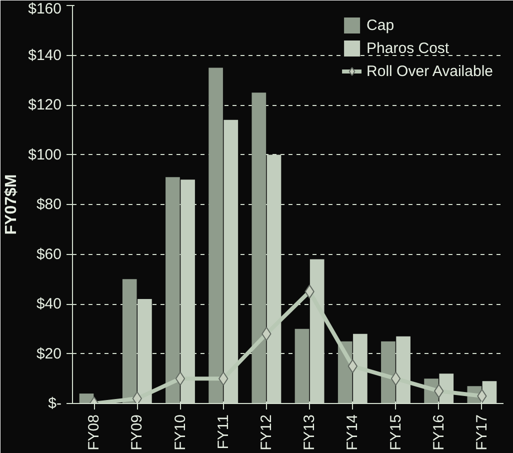 The image size is (513, 453). Describe the element at coordinates (94, 432) in the screenshot. I see `x-tick-label: FY08` at that location.